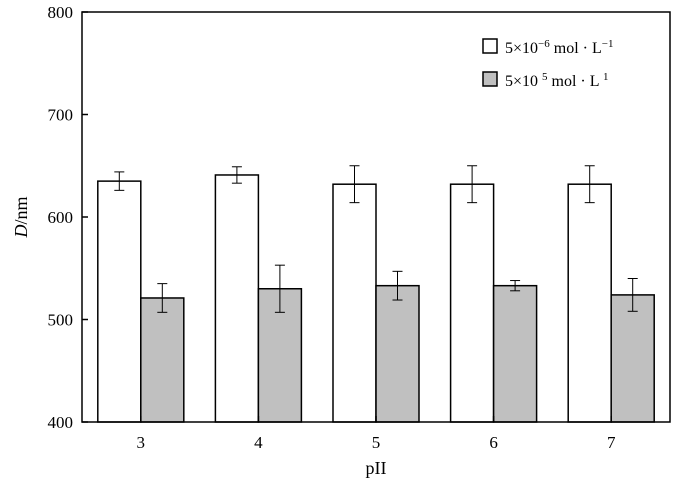  Describe the element at coordinates (61, 12) in the screenshot. I see `y-tick-label: 800` at that location.